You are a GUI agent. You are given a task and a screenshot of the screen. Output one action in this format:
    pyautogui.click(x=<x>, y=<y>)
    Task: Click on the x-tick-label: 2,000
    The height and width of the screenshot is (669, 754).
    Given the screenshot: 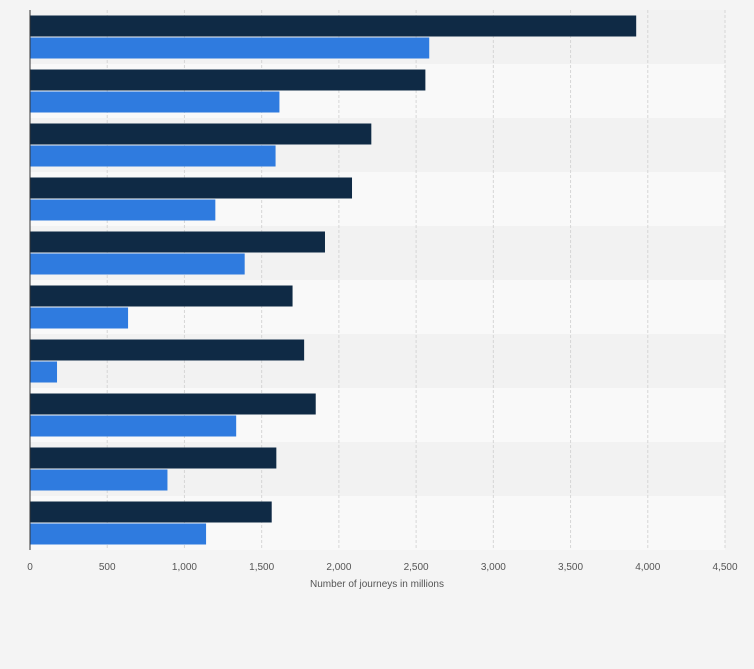 What is the action you would take?
    pyautogui.click(x=338, y=567)
    